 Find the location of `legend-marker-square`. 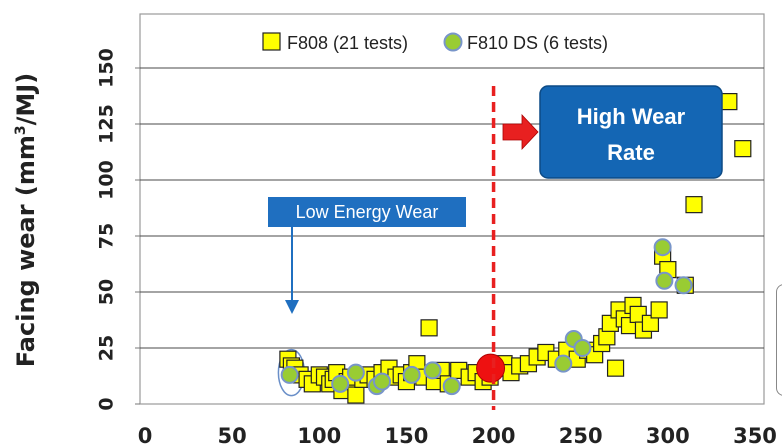

legend-marker-square is located at coordinates (271, 41).